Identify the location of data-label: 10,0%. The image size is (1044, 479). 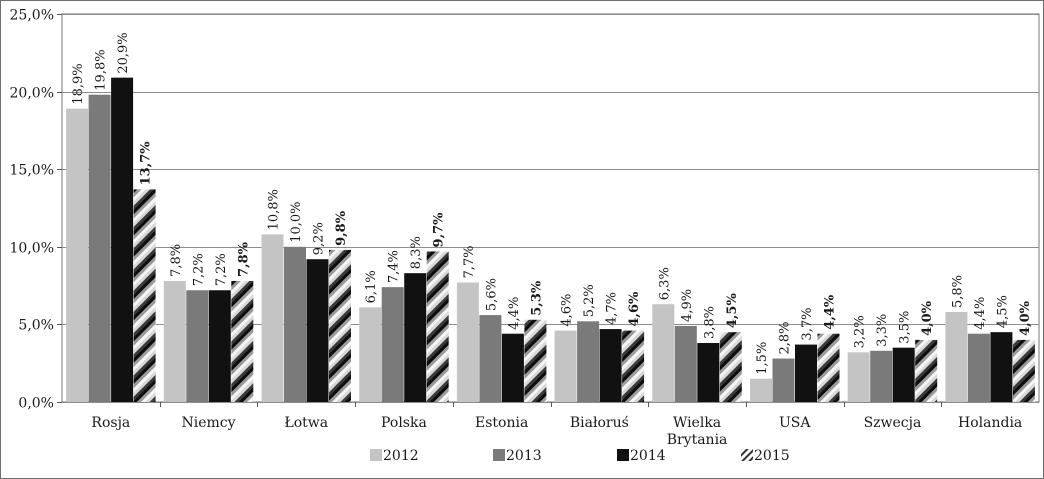
(296, 221).